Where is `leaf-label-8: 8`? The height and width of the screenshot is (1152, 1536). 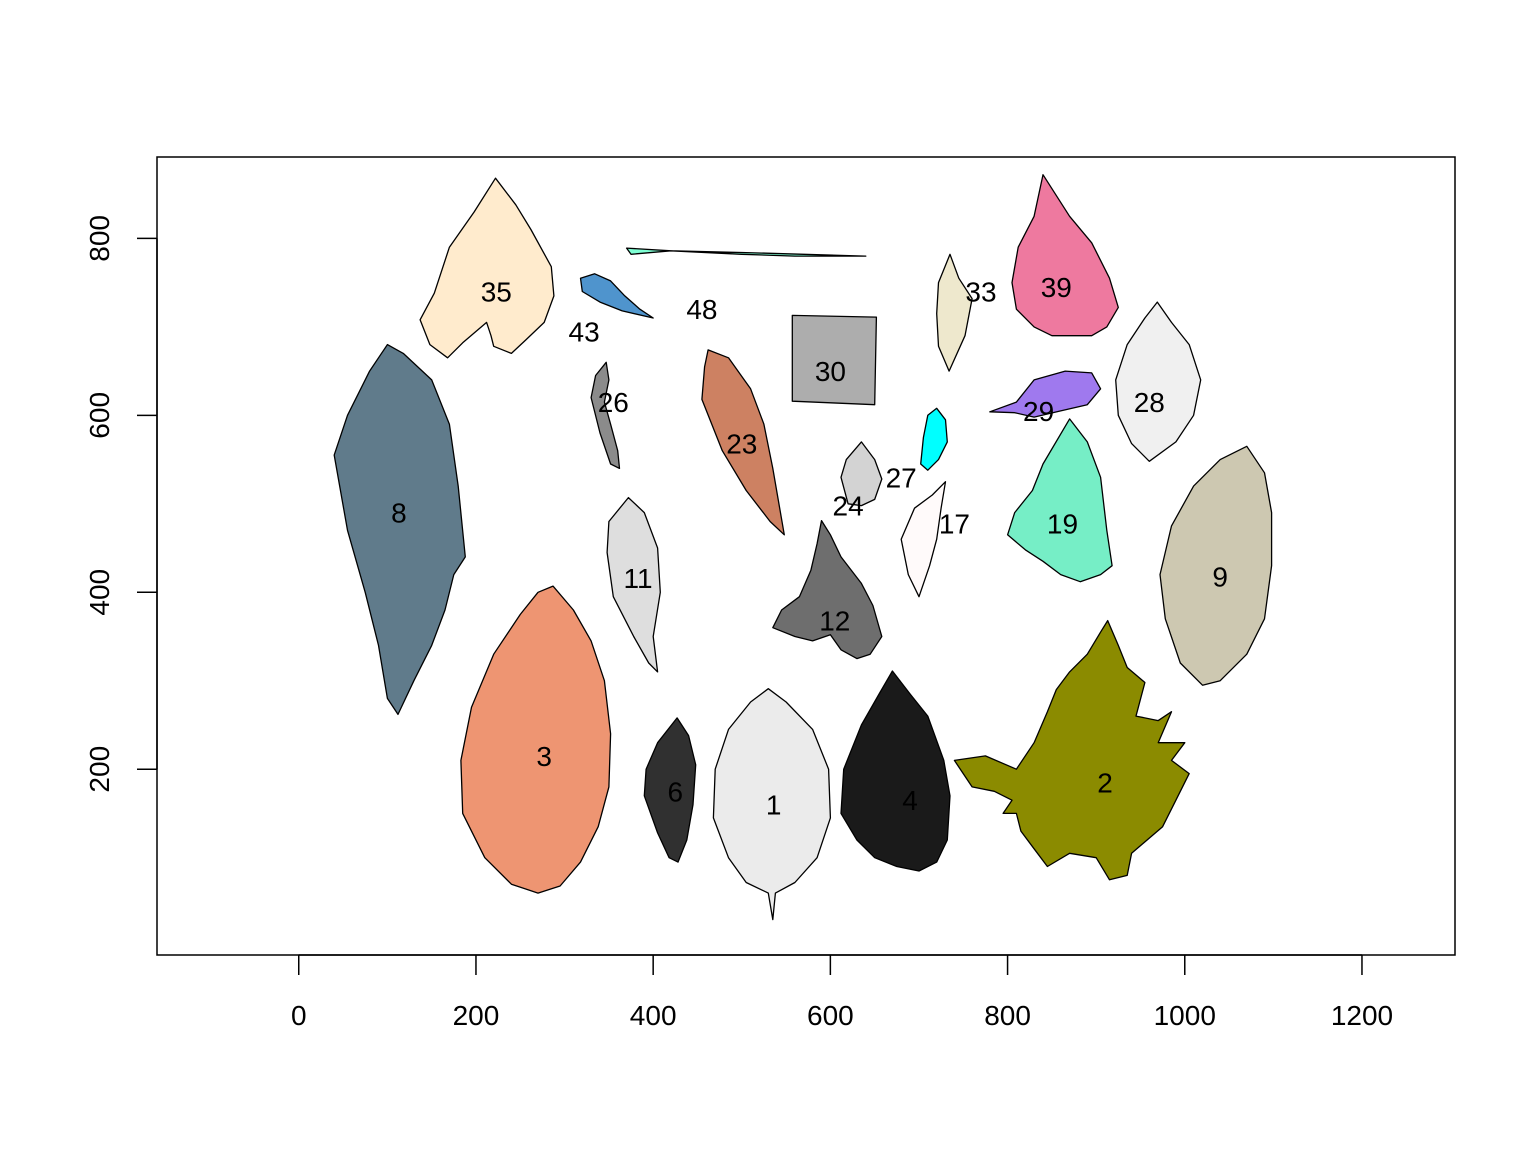 leaf-label-8: 8 is located at coordinates (399, 513).